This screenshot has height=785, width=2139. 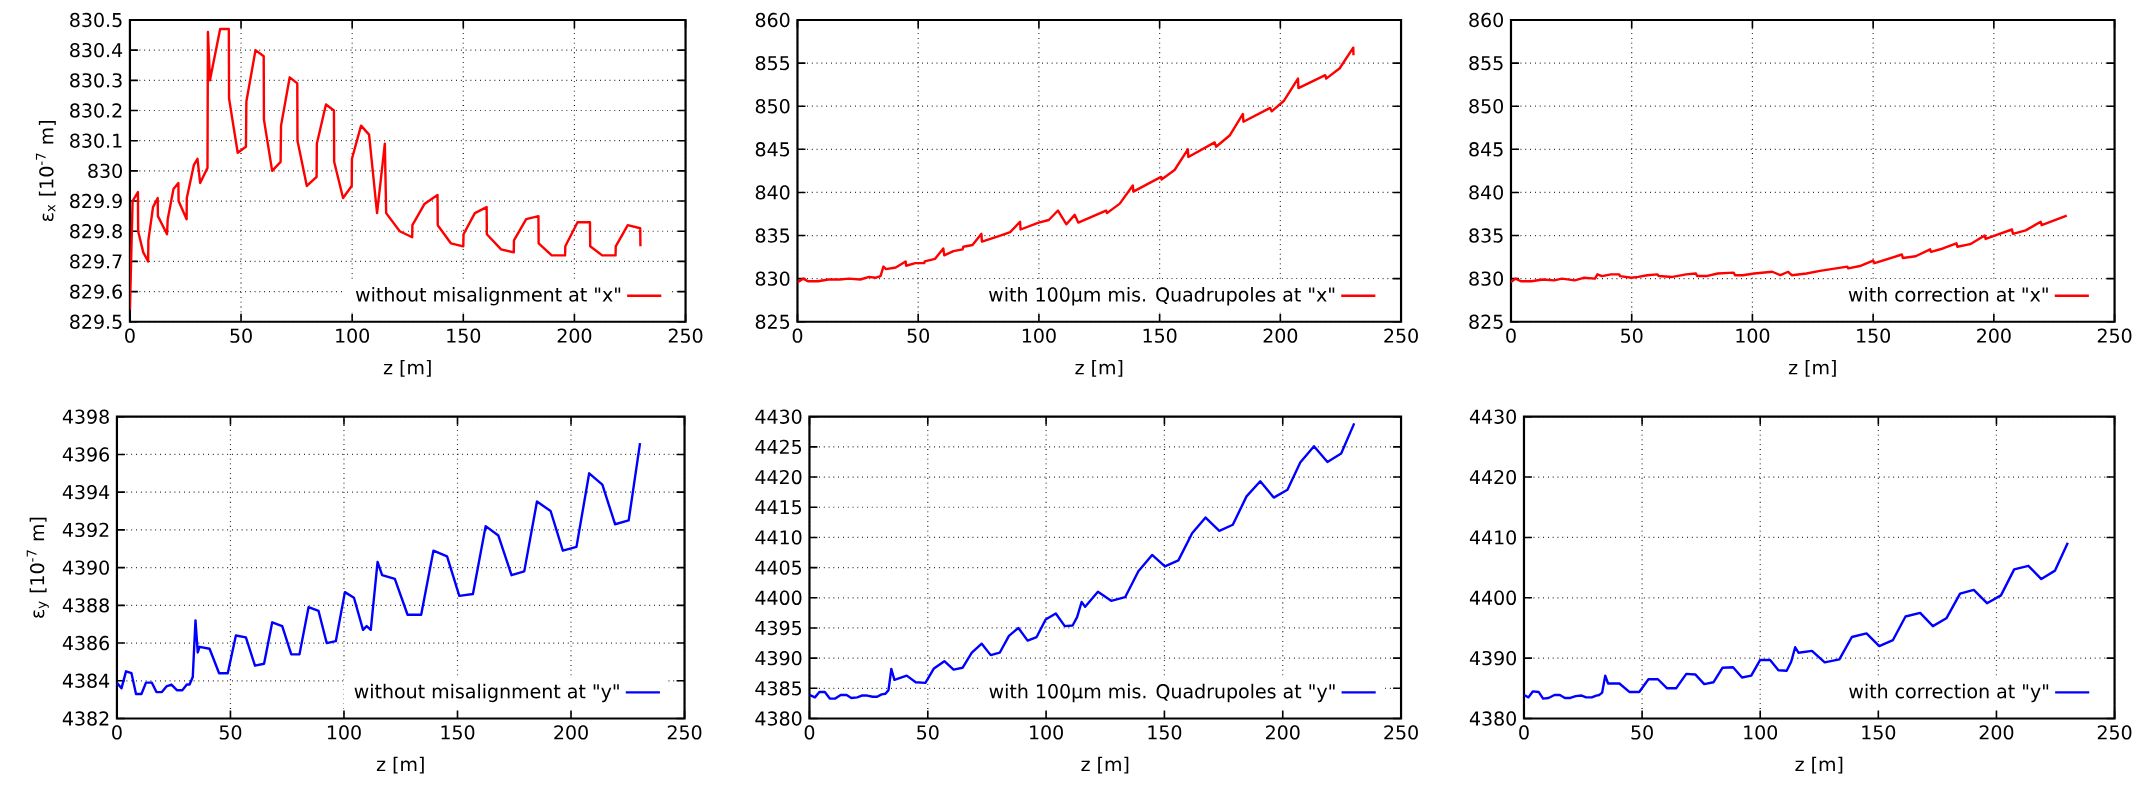 What do you see at coordinates (96, 321) in the screenshot?
I see `y-tick-label: 829.5` at bounding box center [96, 321].